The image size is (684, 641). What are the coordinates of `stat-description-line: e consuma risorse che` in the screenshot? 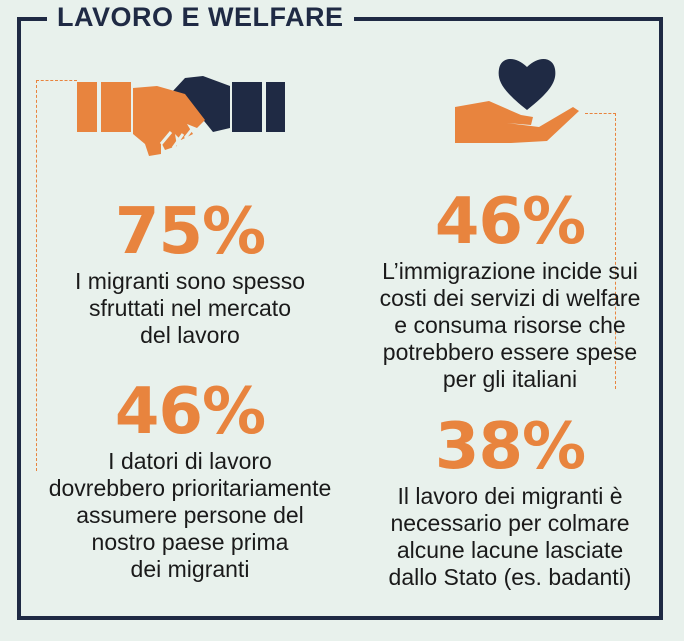 It's located at (510, 325).